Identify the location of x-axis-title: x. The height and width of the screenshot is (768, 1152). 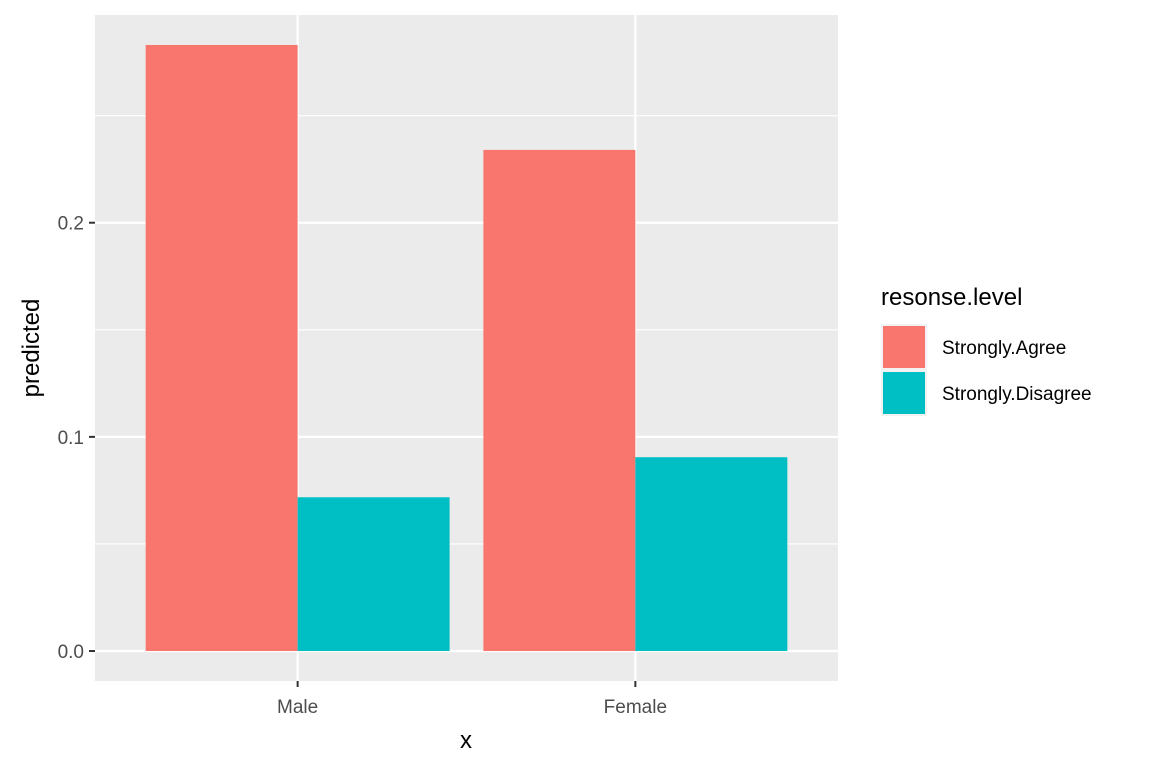
(466, 740).